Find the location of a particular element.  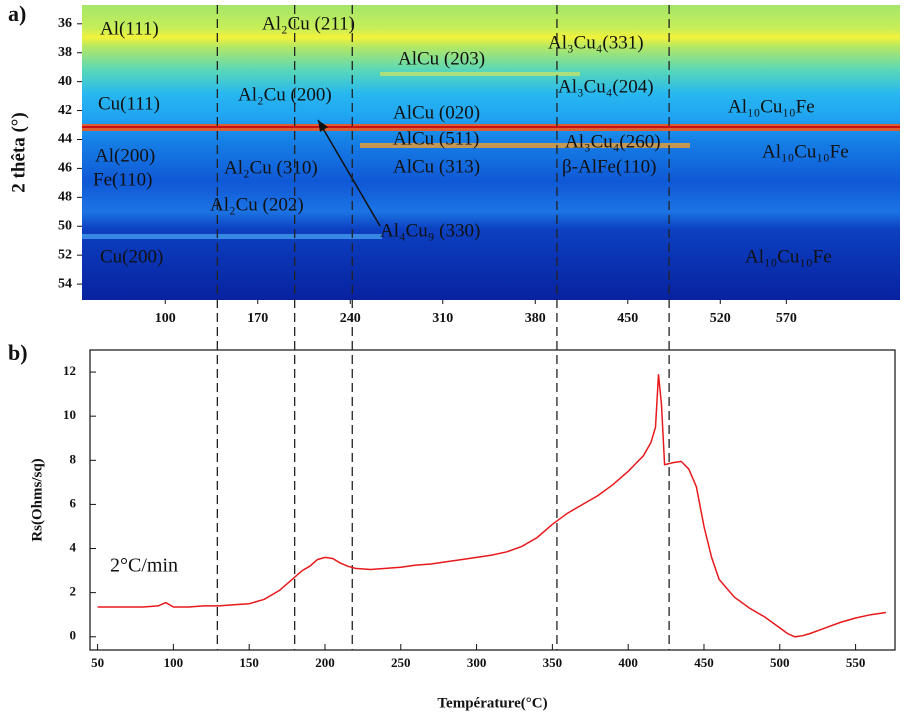

annotation: AlCu (203) is located at coordinates (441, 58).